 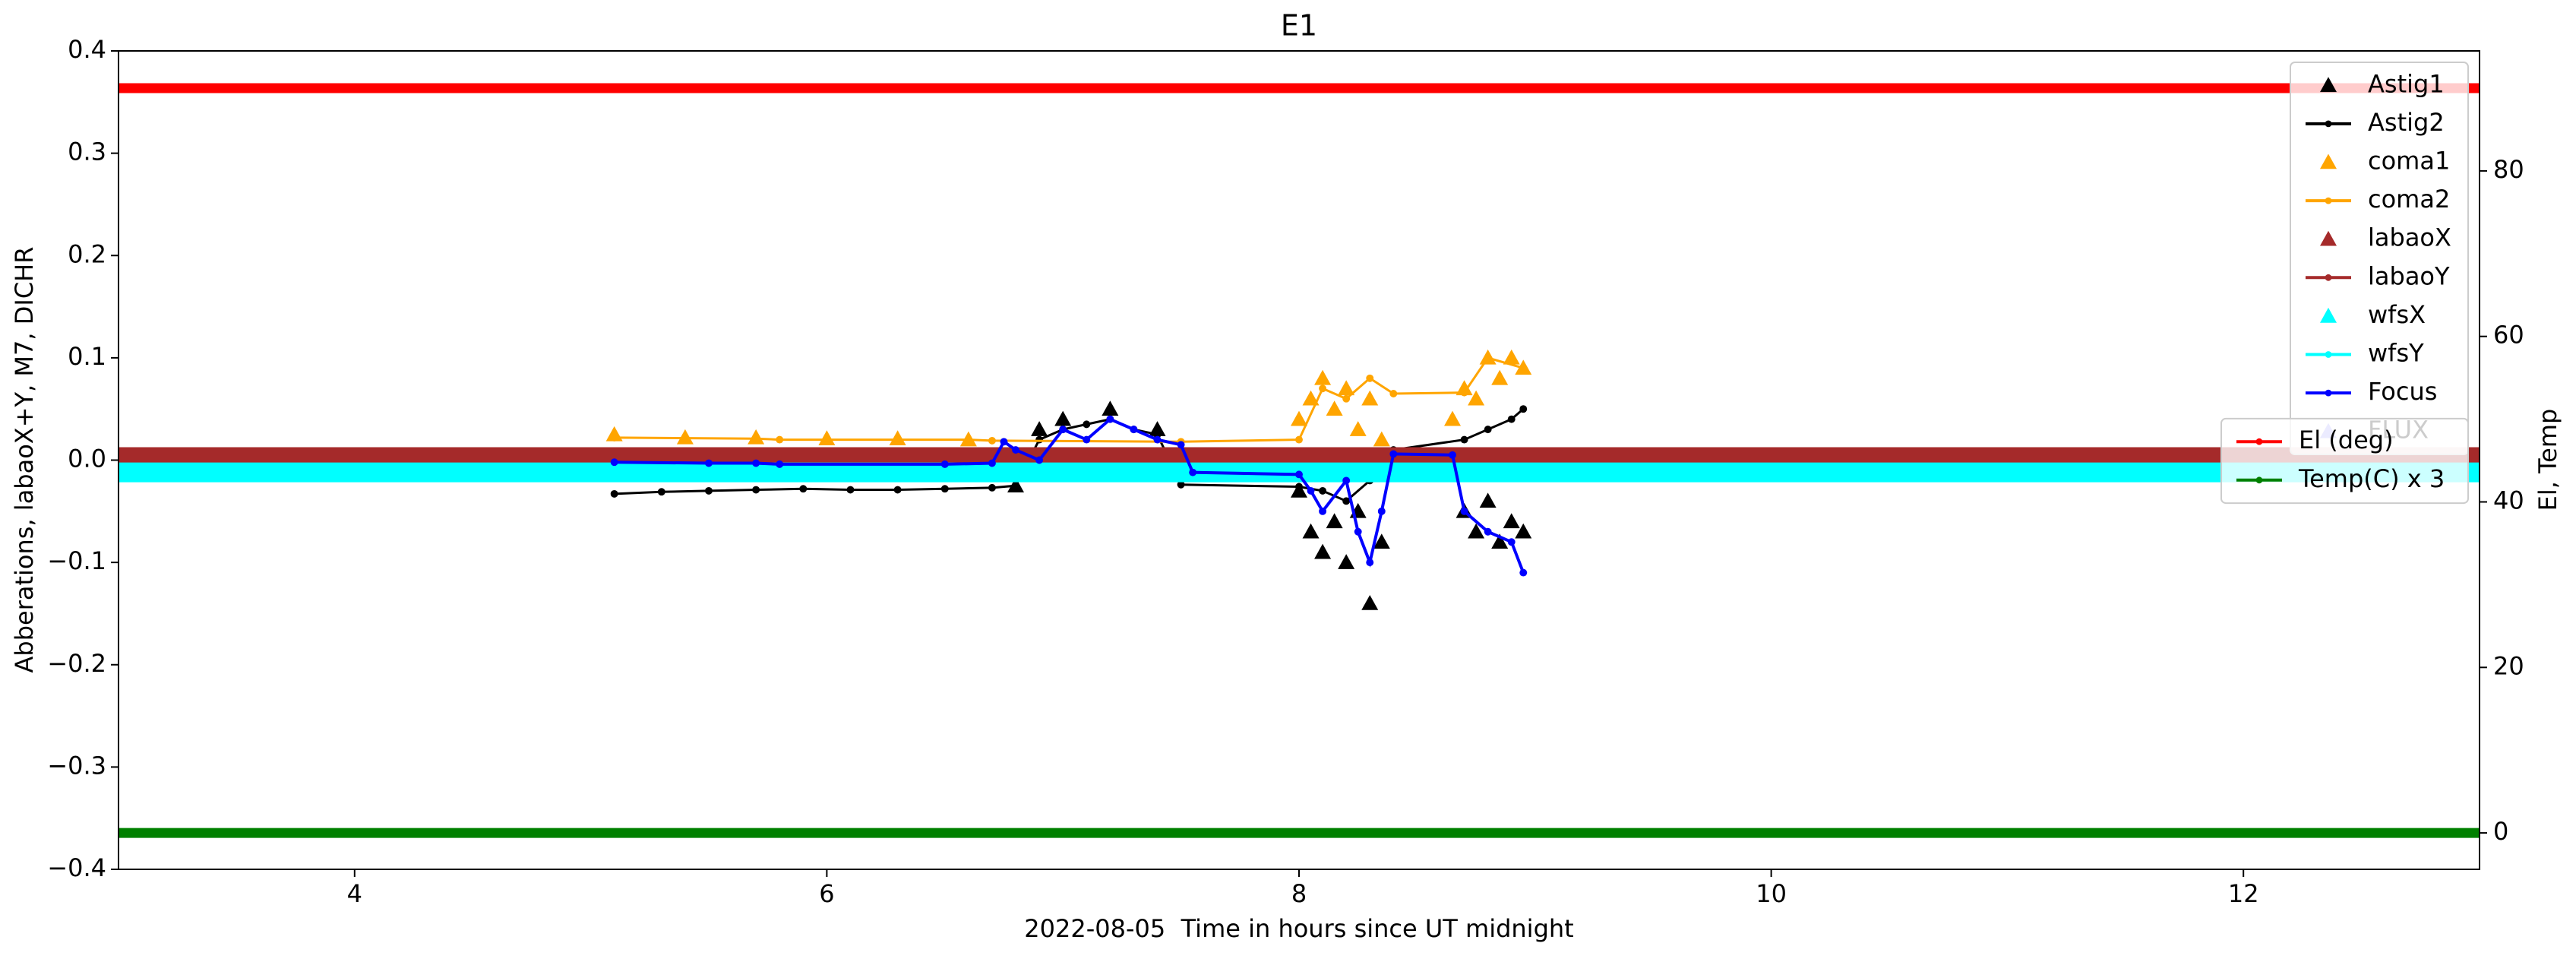 I want to click on x-tick-label: 4, so click(x=354, y=894).